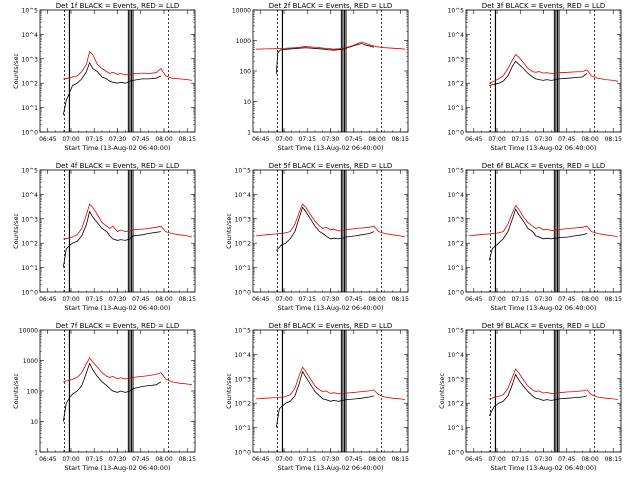 The image size is (640, 480). Describe the element at coordinates (543, 326) in the screenshot. I see `chart-title: Det 9f BLACK = Events, RED = LLD` at that location.